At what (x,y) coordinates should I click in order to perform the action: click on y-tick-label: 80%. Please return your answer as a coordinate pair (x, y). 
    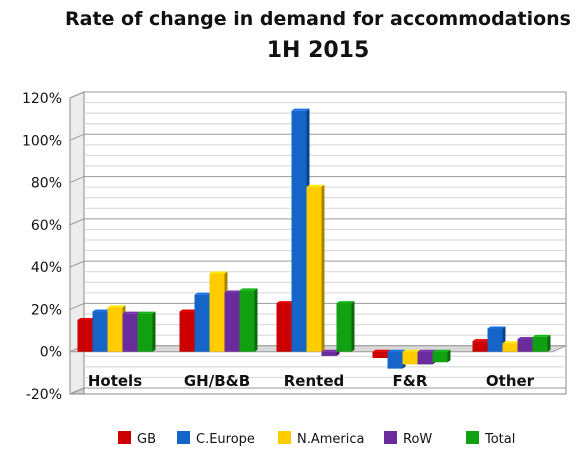
    Looking at the image, I should click on (46, 184).